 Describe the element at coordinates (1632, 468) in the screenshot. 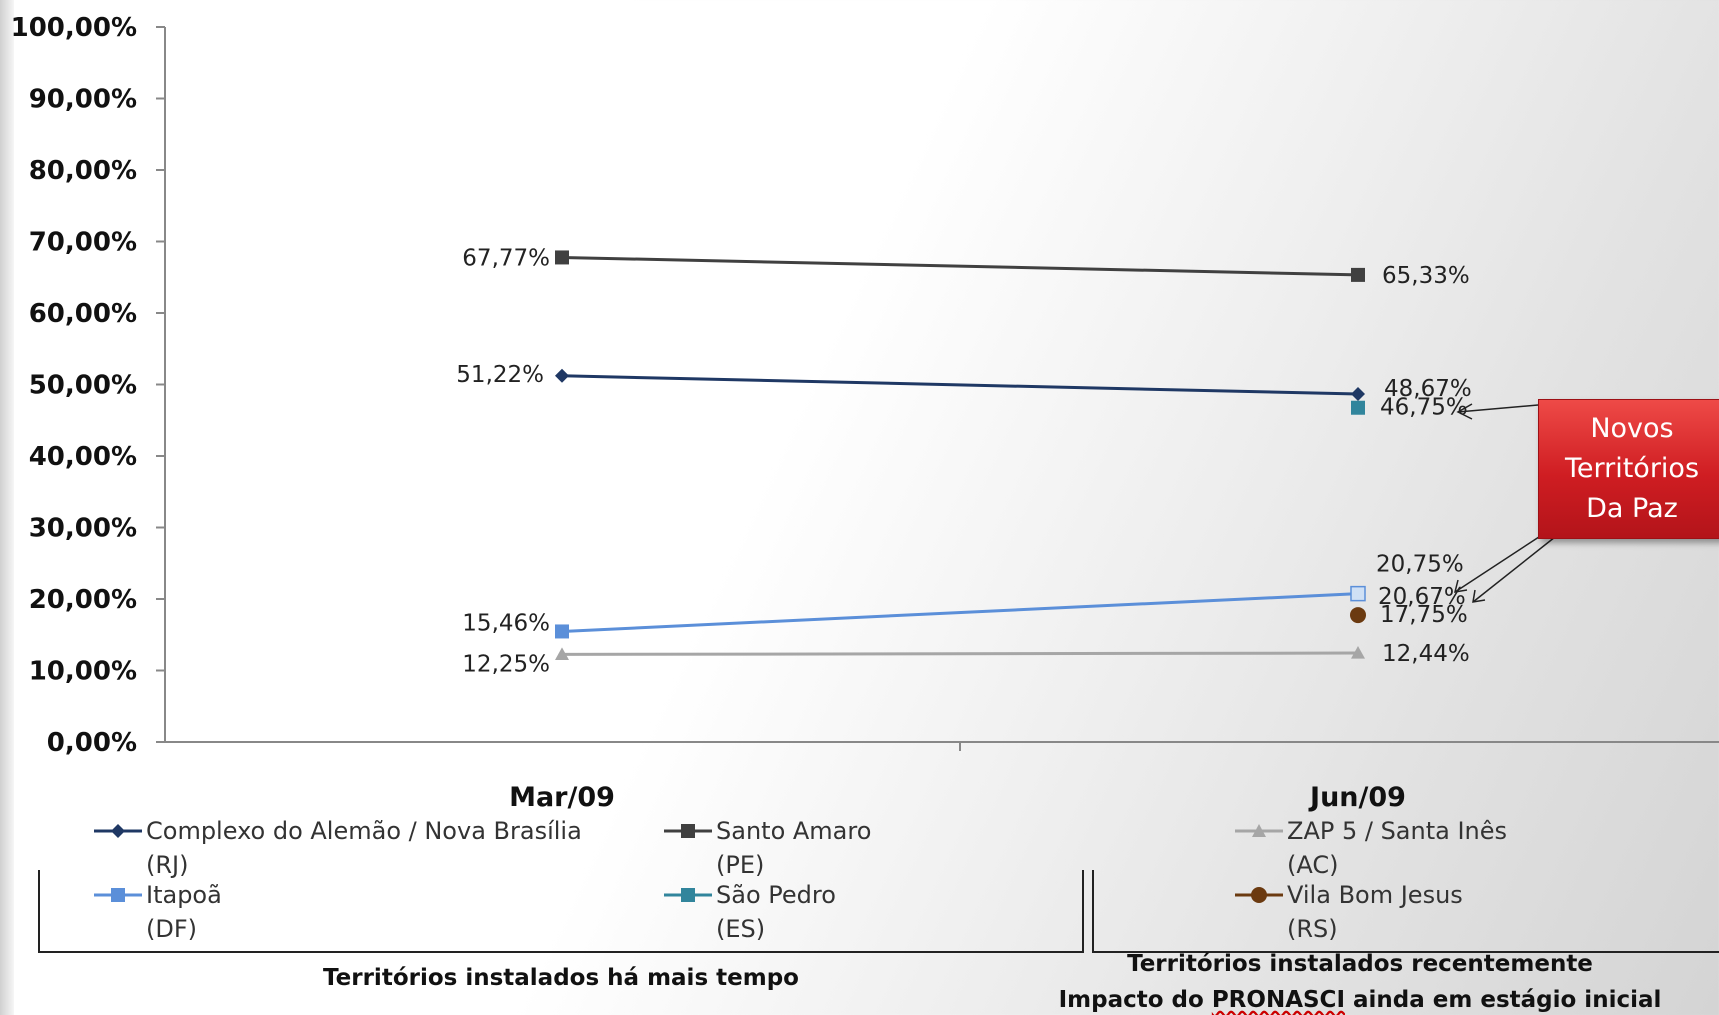

I see `callout-text: Novos Territórios Da Paz` at that location.